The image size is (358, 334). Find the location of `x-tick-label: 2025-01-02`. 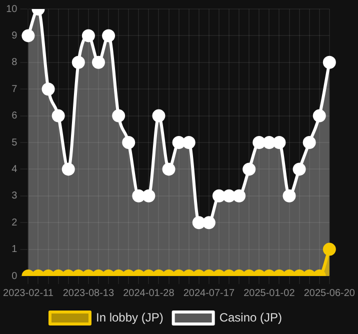

x-tick-label: 2025-01-02 is located at coordinates (270, 293).